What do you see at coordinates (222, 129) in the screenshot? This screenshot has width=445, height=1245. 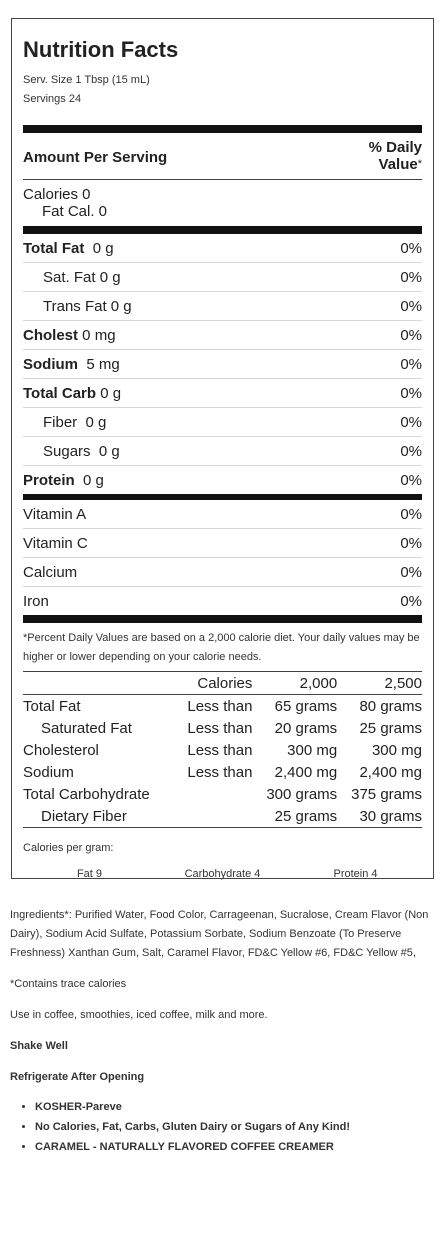 I see `divider-thick` at bounding box center [222, 129].